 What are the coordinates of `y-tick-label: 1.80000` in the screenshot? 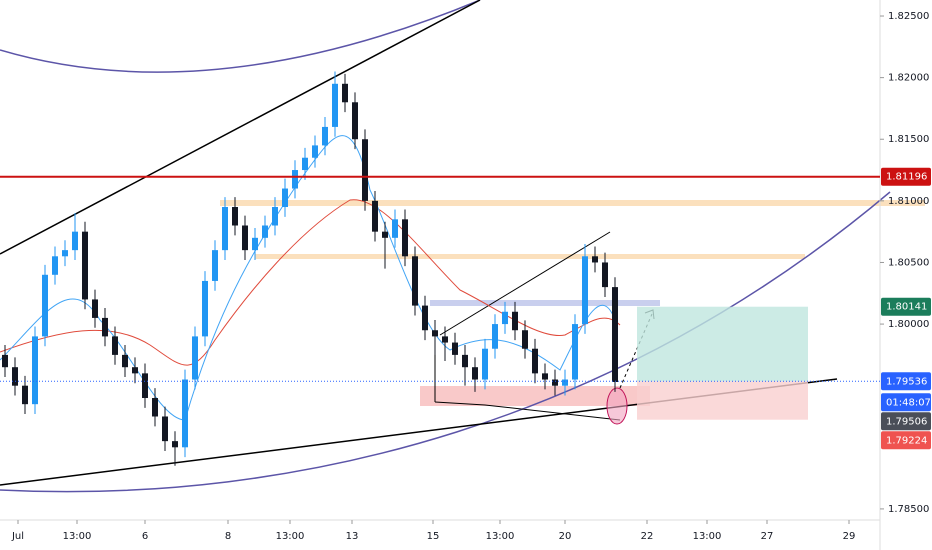 It's located at (908, 324).